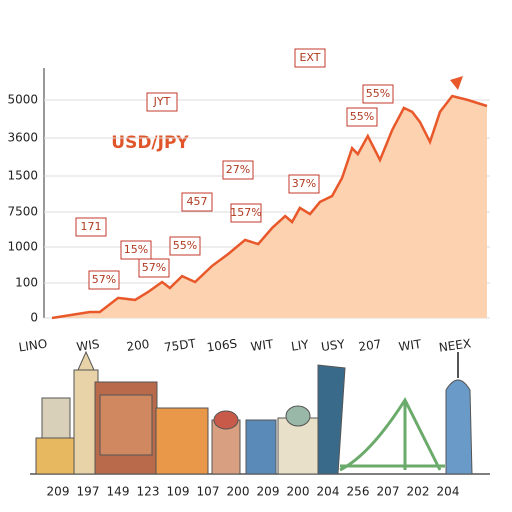 Image resolution: width=512 pixels, height=512 pixels. I want to click on annotation: 171, so click(91, 226).